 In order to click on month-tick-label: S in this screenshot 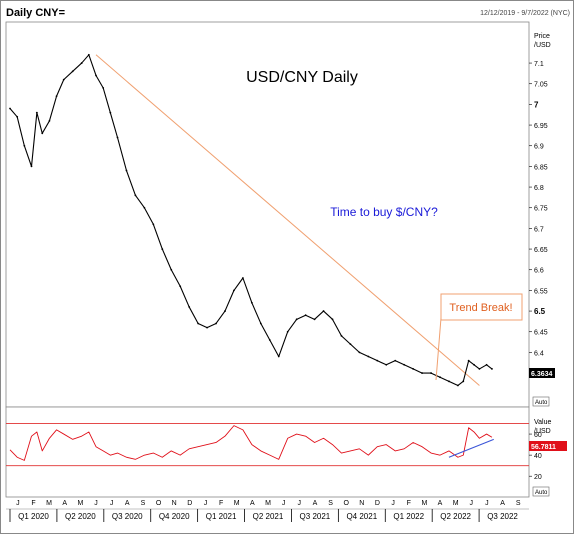, I will do `click(518, 503)`.